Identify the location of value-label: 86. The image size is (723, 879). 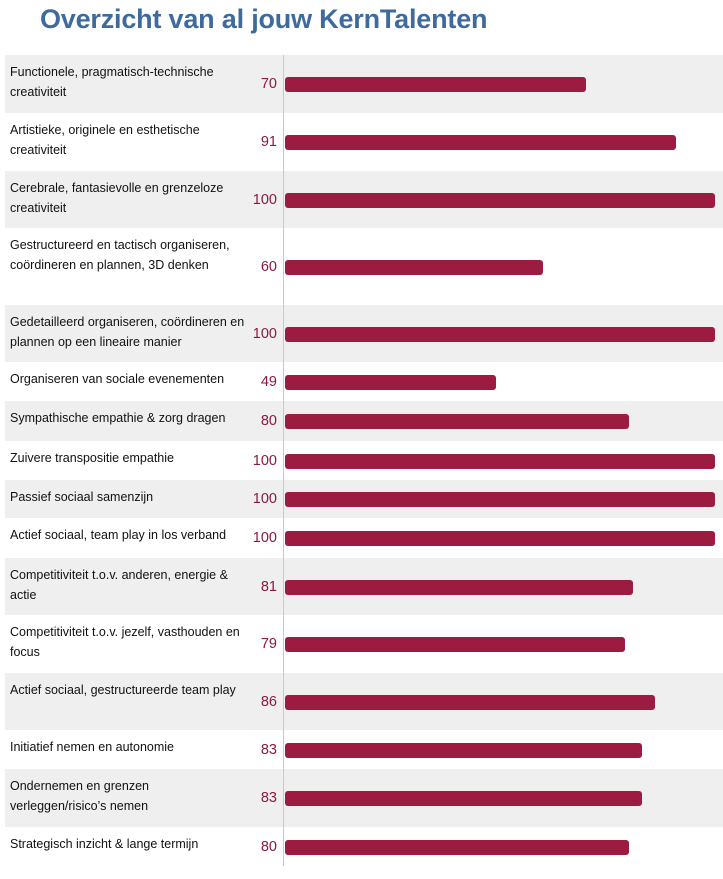
(268, 702).